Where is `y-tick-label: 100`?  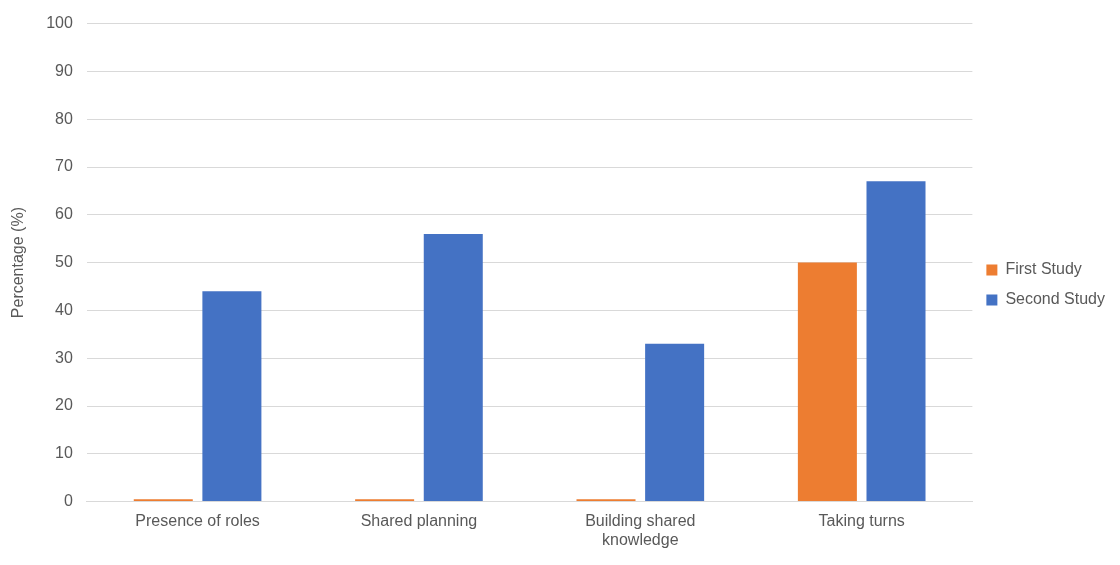
y-tick-label: 100 is located at coordinates (59, 23).